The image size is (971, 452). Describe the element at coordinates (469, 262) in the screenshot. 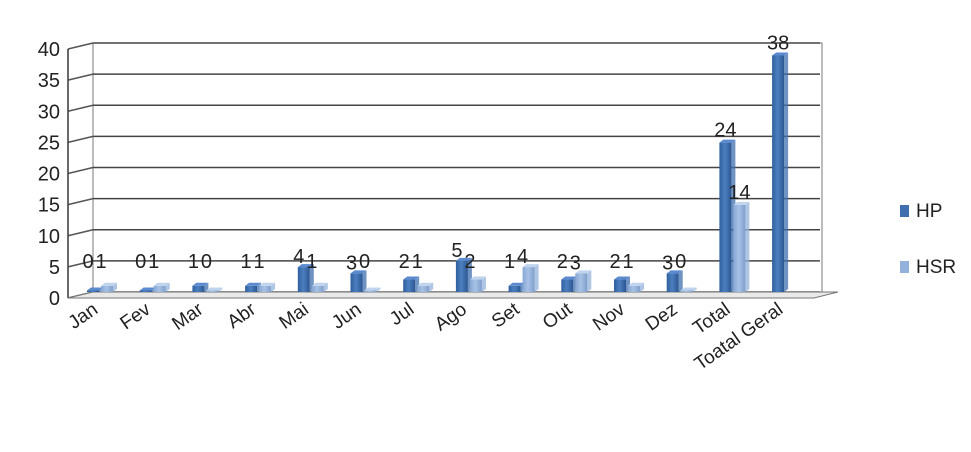

I see `data-label-hsr: 2` at that location.